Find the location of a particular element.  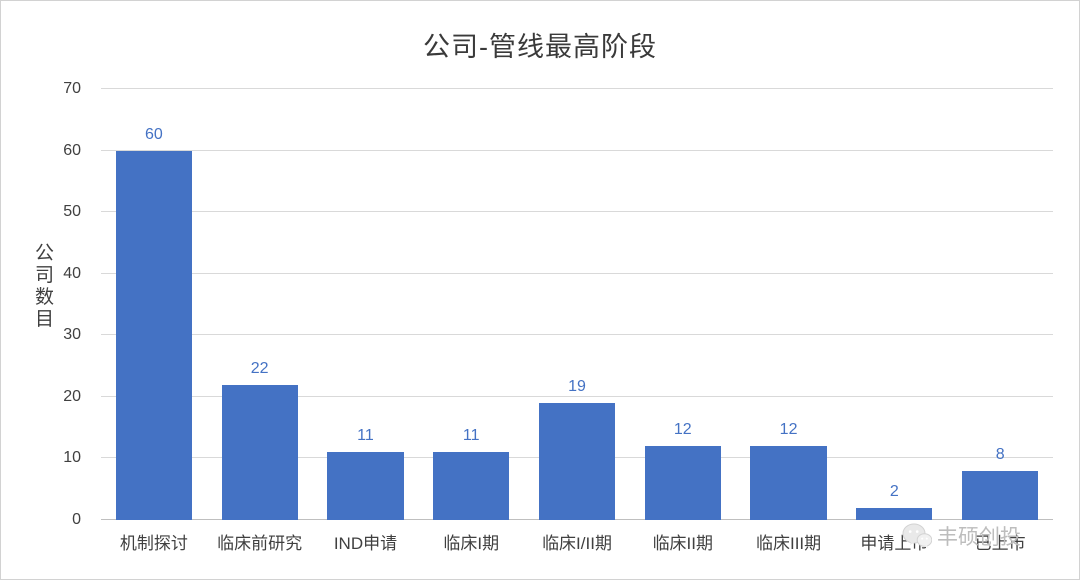

x-category-label: 机制探讨 is located at coordinates (153, 543).